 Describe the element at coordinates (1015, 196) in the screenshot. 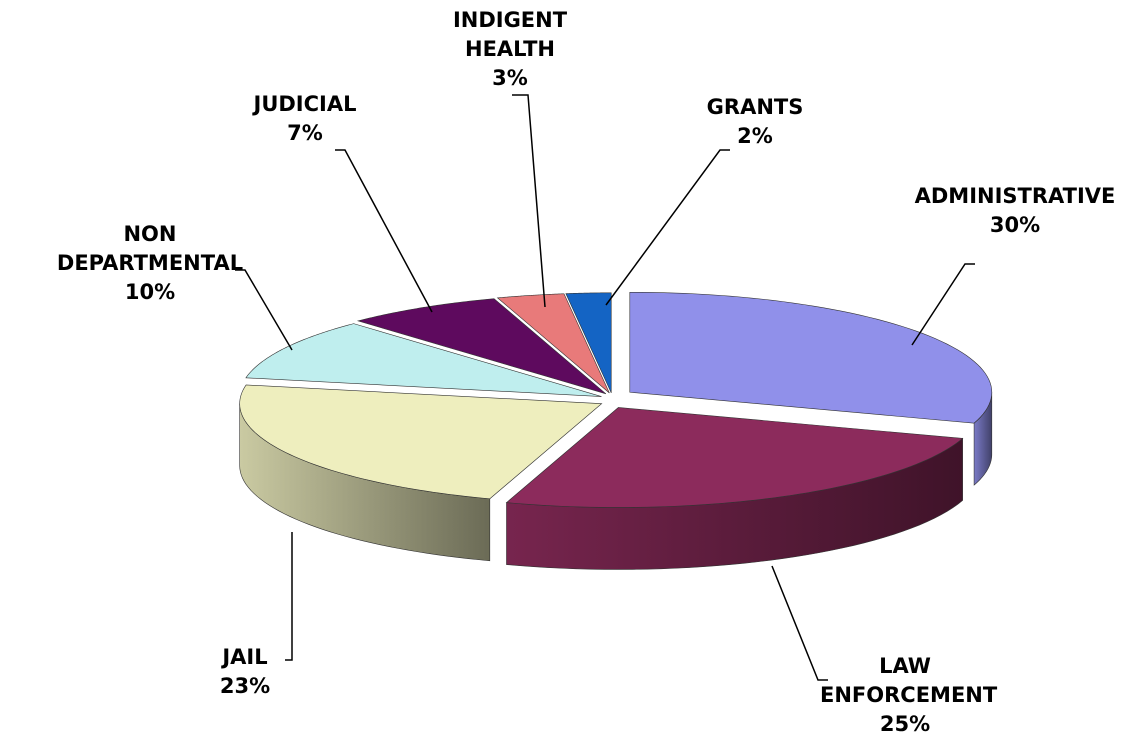

I see `category-label: ADMINISTRATIVE` at that location.